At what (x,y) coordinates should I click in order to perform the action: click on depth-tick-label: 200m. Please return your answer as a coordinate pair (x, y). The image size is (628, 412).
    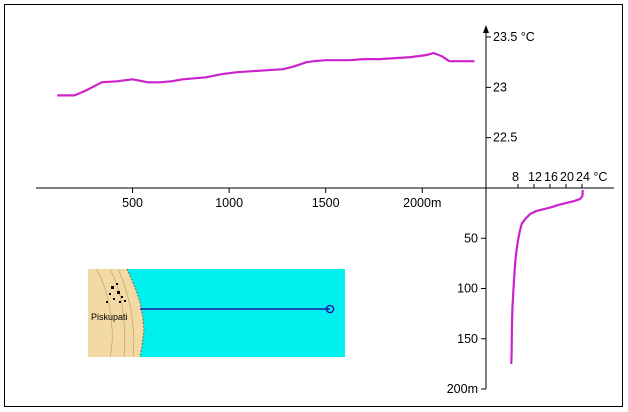
    Looking at the image, I should click on (462, 389).